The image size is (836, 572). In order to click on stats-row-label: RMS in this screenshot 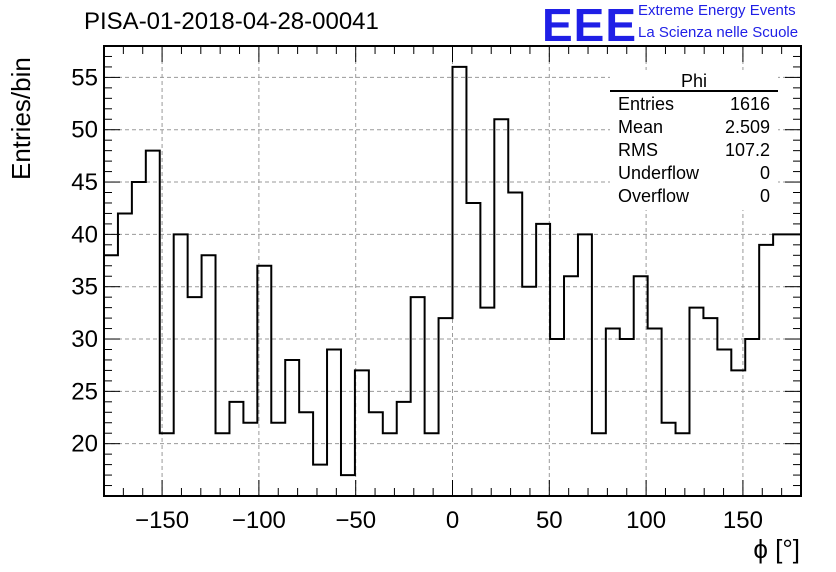, I will do `click(638, 150)`.